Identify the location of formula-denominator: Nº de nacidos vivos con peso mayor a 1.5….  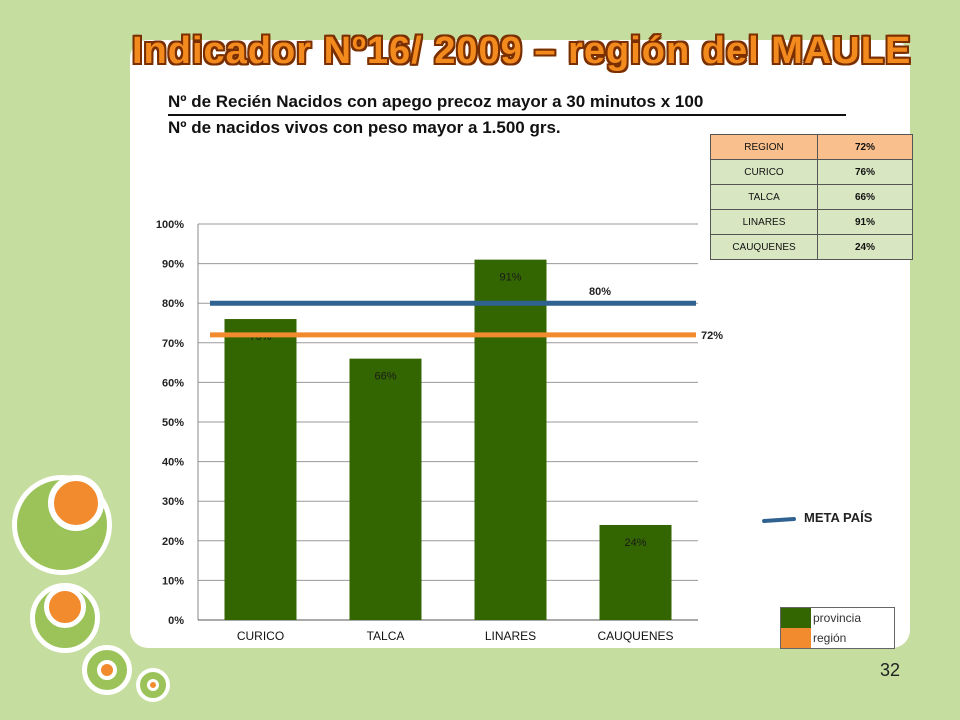
(364, 127).